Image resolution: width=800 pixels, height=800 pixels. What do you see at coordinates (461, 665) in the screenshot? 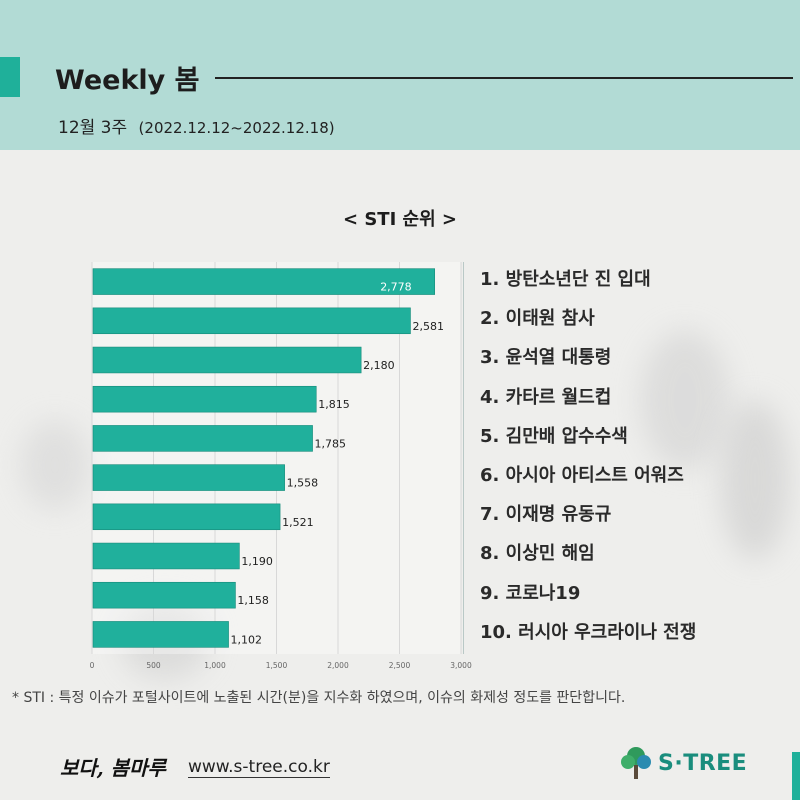
I see `x-tick-label: 3,000` at bounding box center [461, 665].